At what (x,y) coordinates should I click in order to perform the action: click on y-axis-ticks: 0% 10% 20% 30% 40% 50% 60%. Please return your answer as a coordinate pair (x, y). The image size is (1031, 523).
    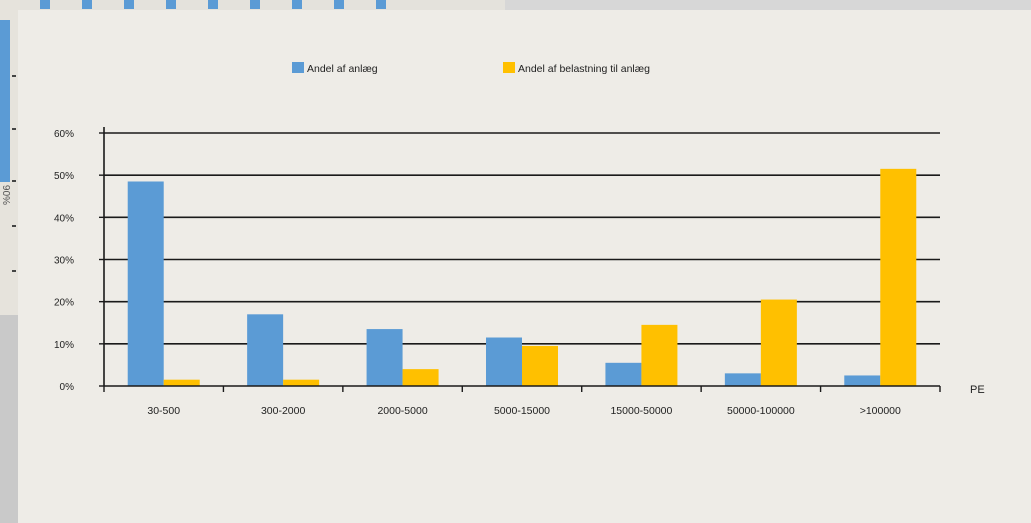
    Looking at the image, I should click on (79, 261).